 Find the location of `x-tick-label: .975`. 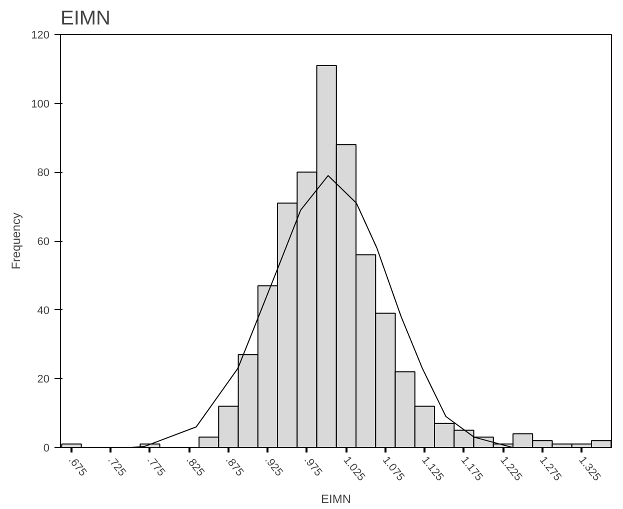

x-tick-label: .975 is located at coordinates (312, 466).